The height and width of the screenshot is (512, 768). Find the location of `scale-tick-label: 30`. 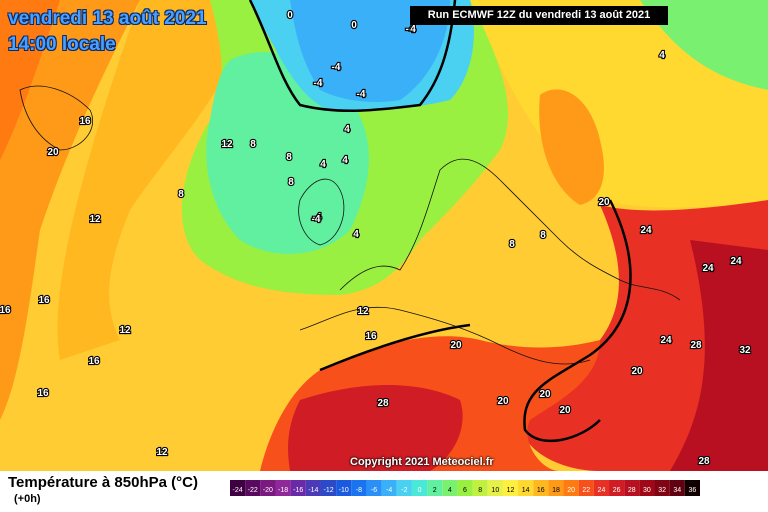

scale-tick-label: 30 is located at coordinates (647, 490).